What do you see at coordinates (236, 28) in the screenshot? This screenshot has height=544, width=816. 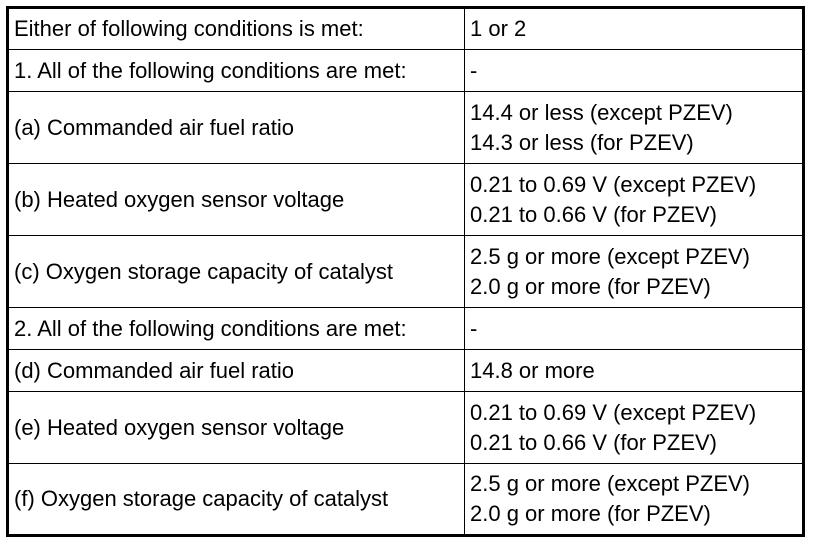 I see `condition-cell: Either of following conditions is met:` at bounding box center [236, 28].